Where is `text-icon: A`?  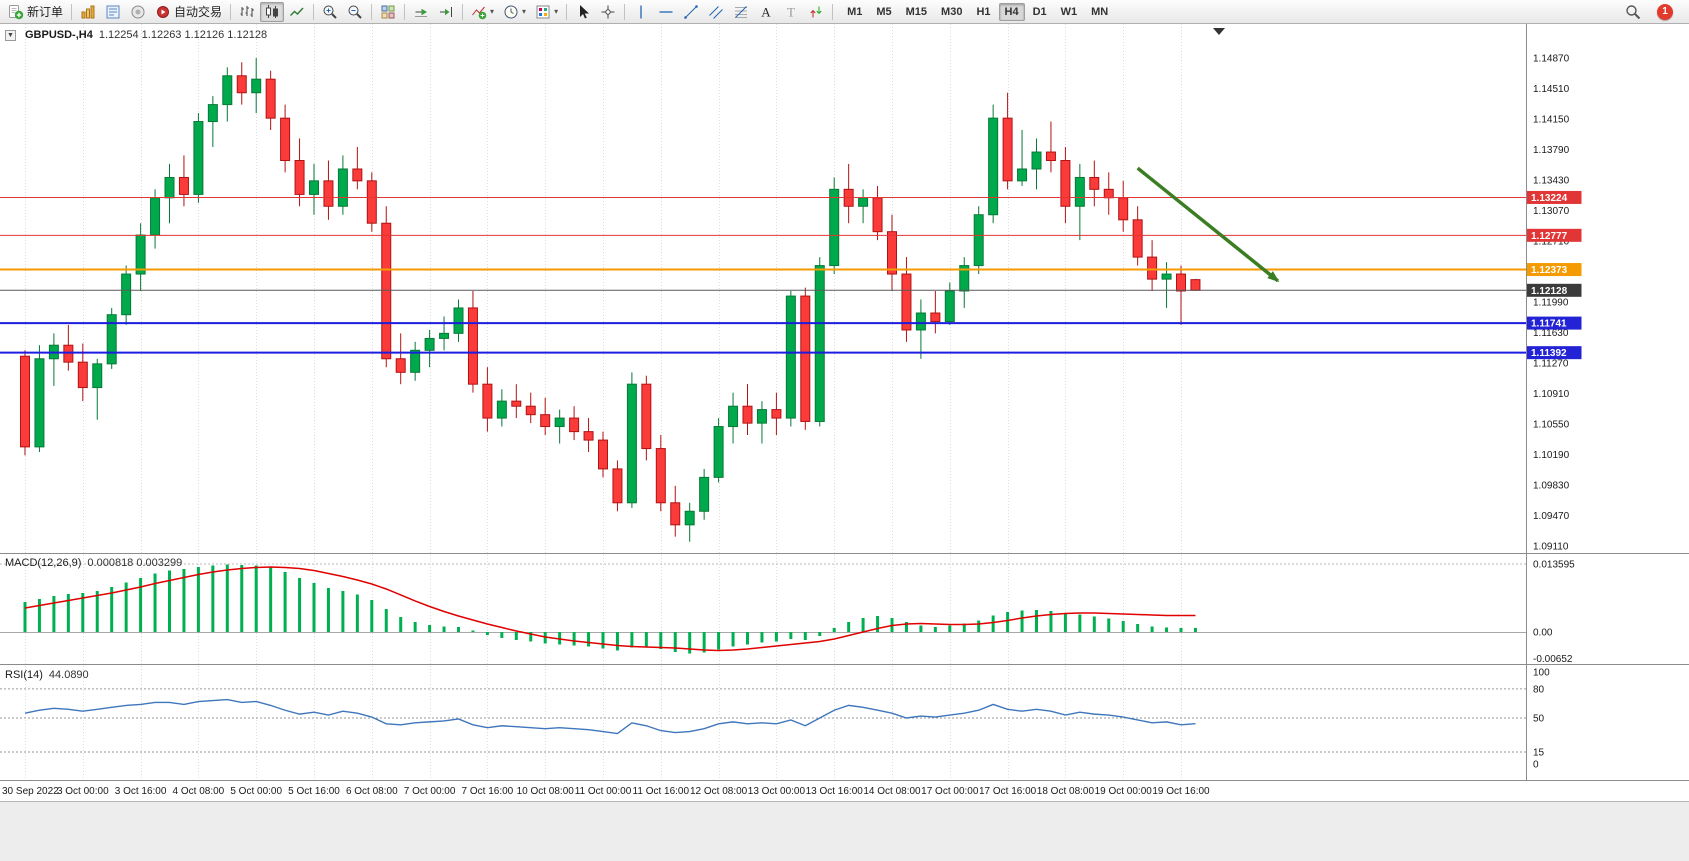
text-icon: A is located at coordinates (766, 12).